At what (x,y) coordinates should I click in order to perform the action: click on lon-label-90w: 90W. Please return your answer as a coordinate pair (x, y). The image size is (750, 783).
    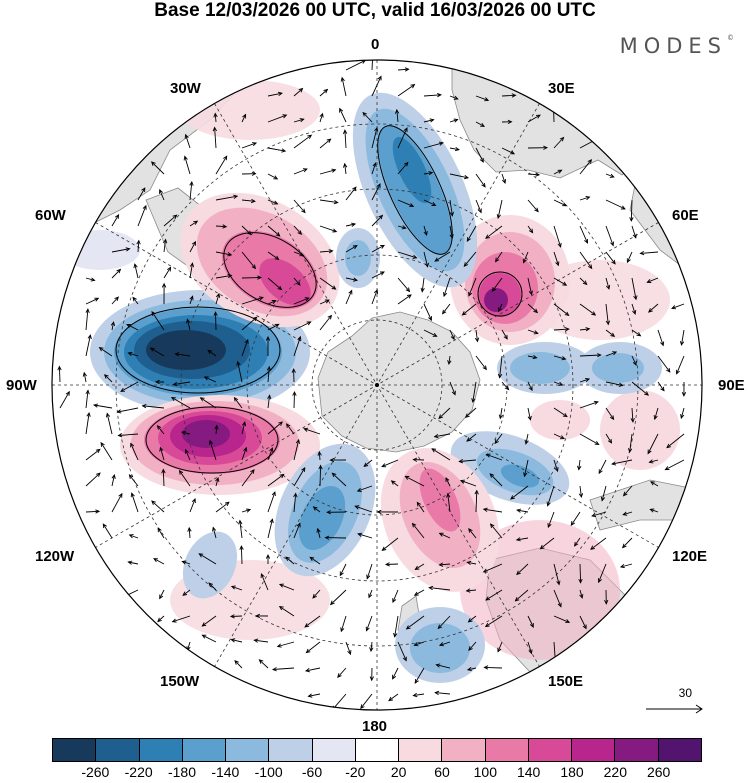
    Looking at the image, I should click on (21, 385).